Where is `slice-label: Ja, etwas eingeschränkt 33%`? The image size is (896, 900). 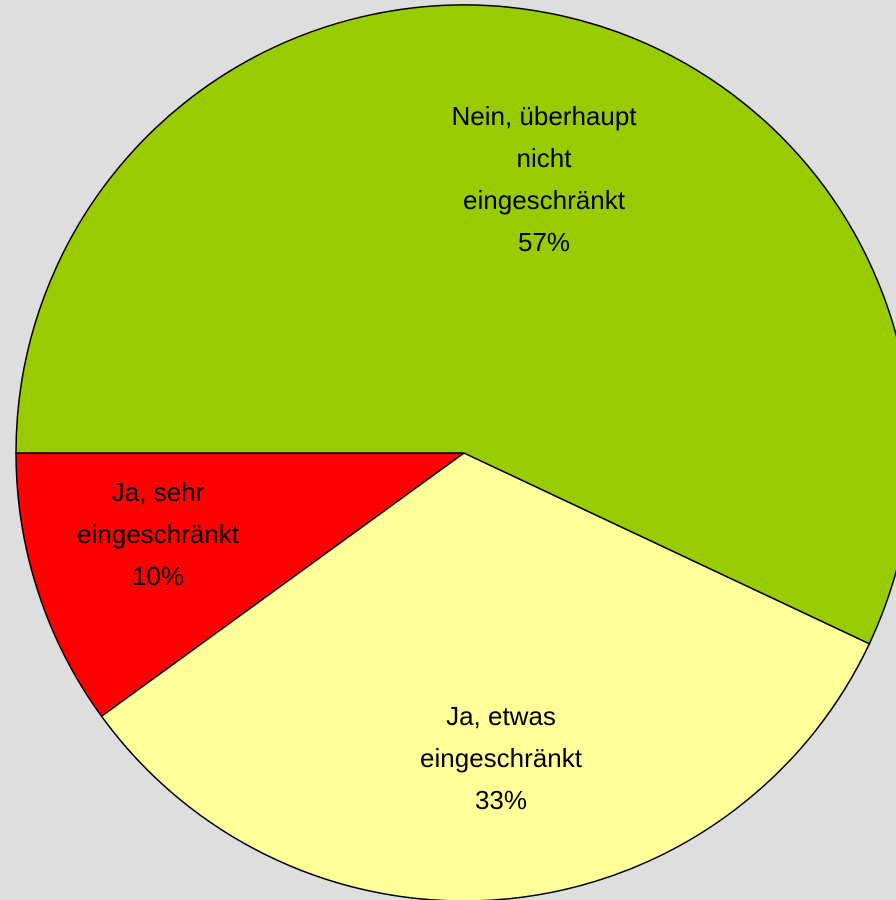
slice-label: Ja, etwas eingeschränkt 33% is located at coordinates (501, 758).